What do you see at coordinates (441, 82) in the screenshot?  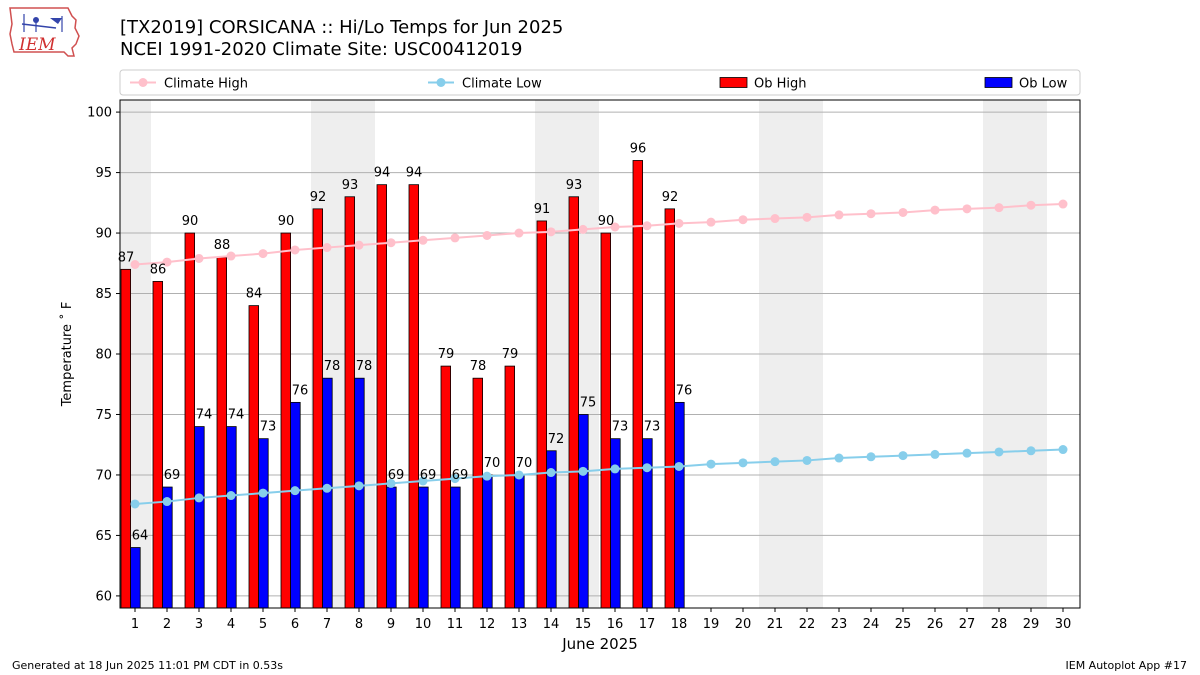 I see `legend-swatch-marker` at bounding box center [441, 82].